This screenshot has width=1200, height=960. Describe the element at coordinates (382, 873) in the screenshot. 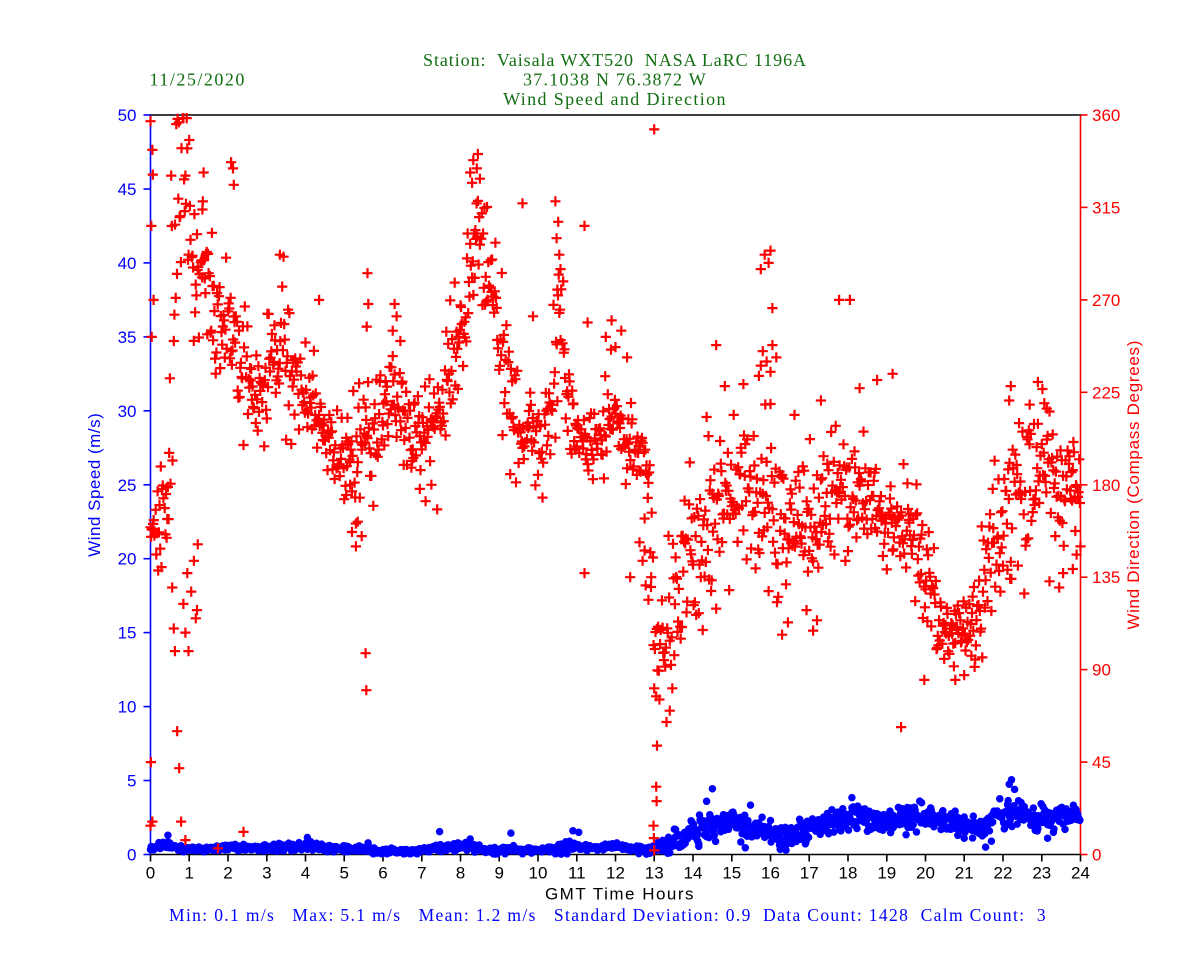

I see `svg-text: 6` at that location.